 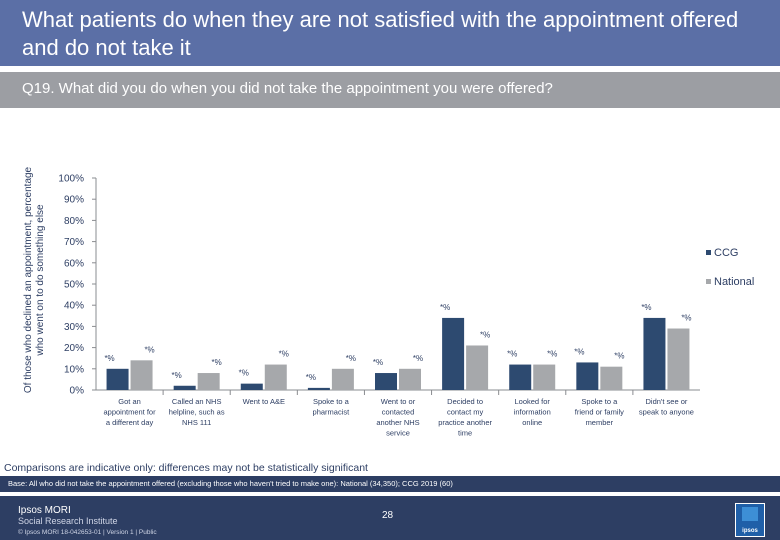 What do you see at coordinates (332, 407) in the screenshot?
I see `category-label: Spoke to a pharmacist` at bounding box center [332, 407].